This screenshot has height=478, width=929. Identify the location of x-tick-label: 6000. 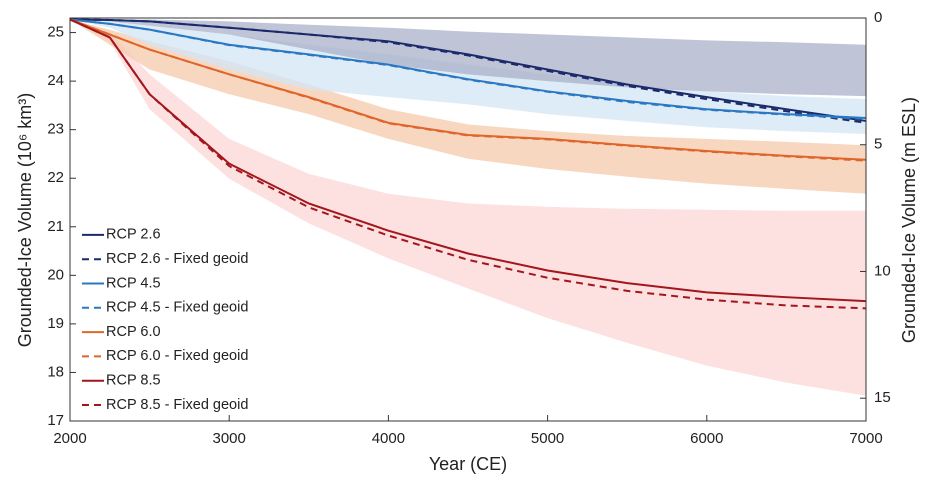
(706, 438).